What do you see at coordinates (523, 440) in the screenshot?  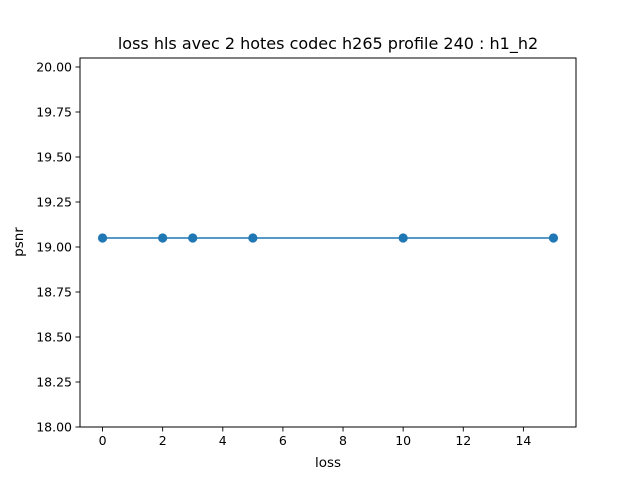 I see `x-tick-label: 14` at bounding box center [523, 440].